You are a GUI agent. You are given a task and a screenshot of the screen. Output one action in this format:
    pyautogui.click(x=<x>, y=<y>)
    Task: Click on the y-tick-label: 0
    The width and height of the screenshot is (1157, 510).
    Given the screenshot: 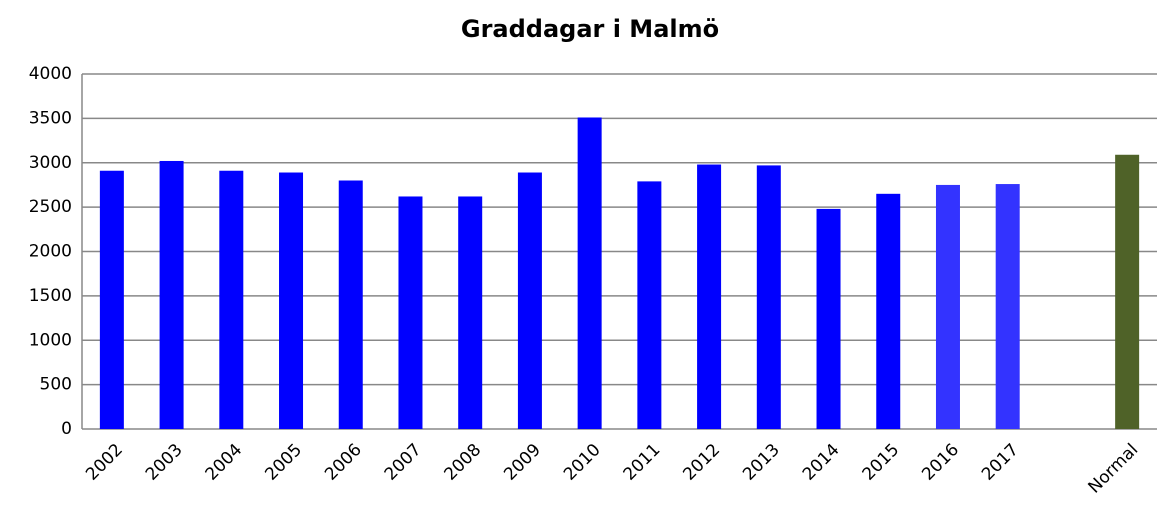 What is the action you would take?
    pyautogui.click(x=66, y=429)
    